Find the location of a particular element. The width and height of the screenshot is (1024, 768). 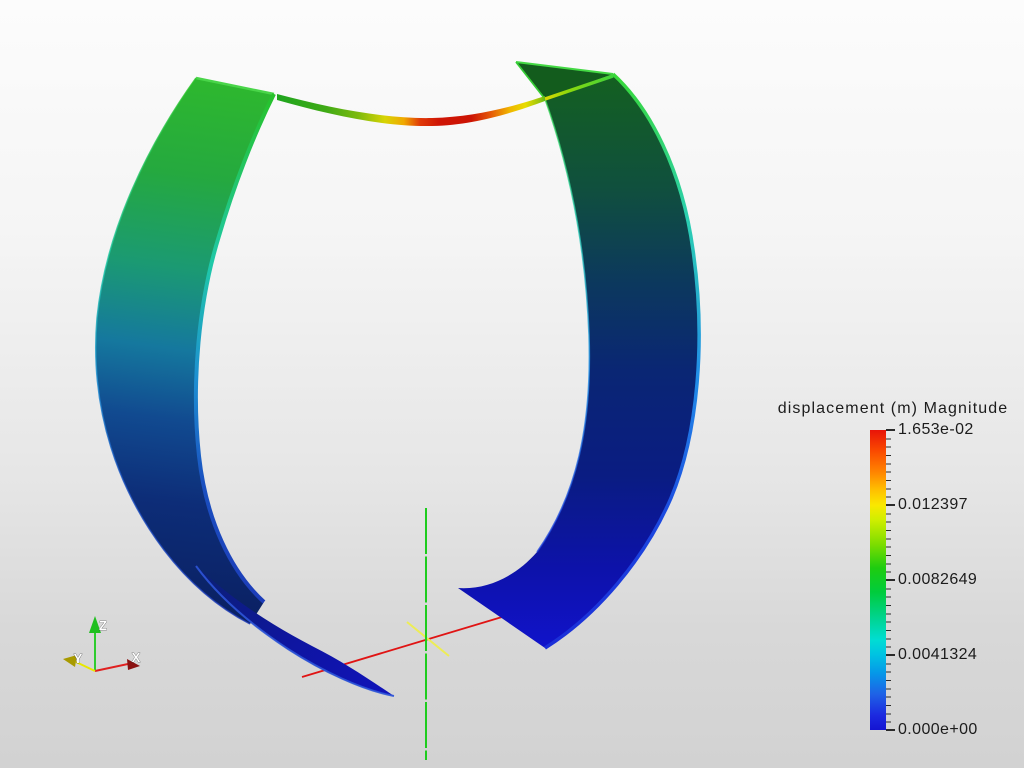

model-right-band-outer-edge-highlight is located at coordinates (622, 361).